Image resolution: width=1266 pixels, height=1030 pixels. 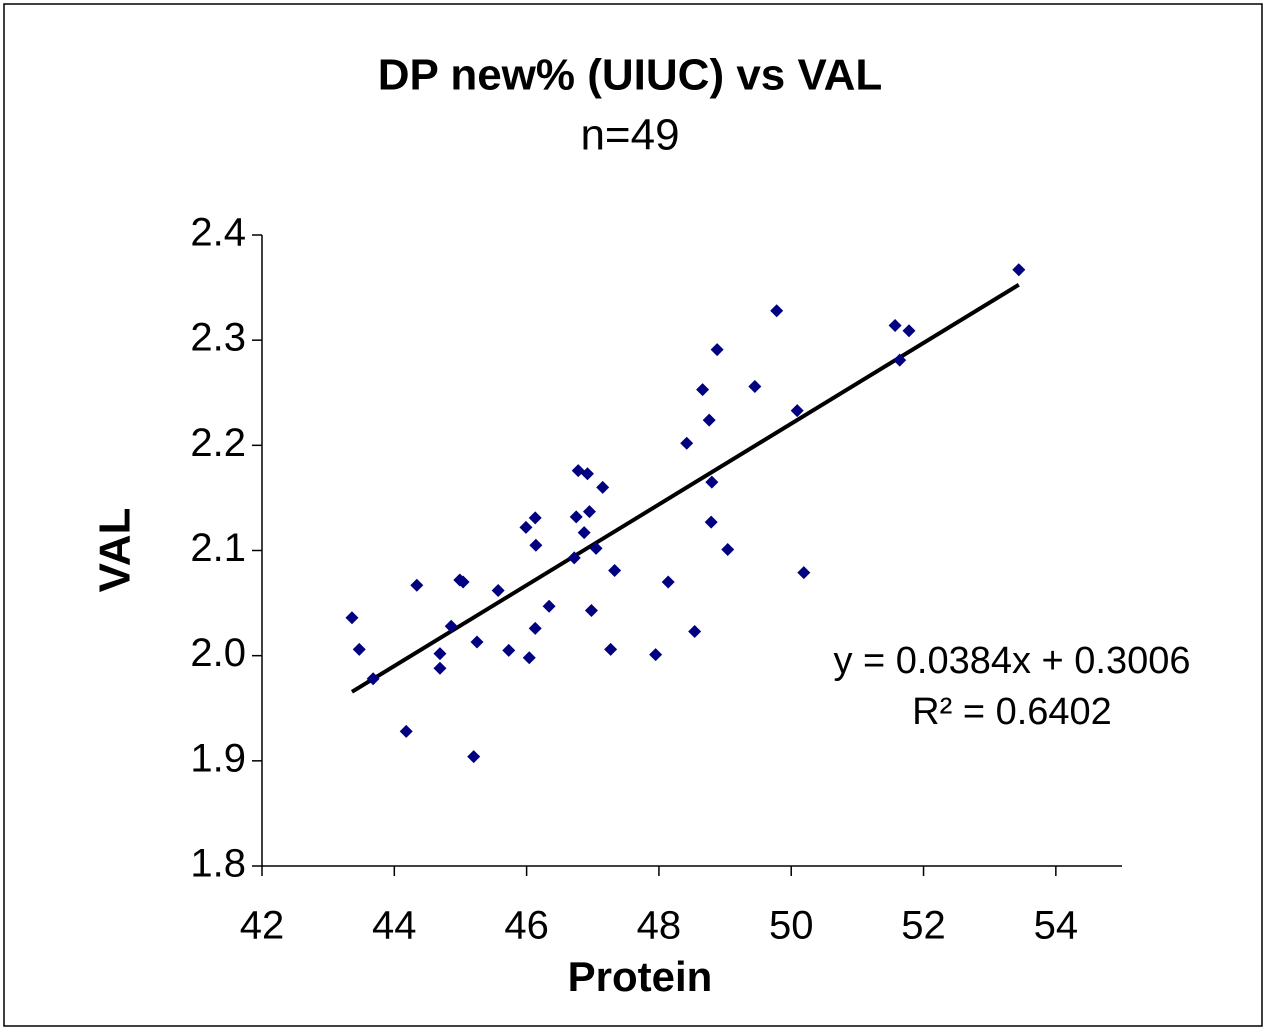 What do you see at coordinates (218, 443) in the screenshot?
I see `y-tick-label: 2.2` at bounding box center [218, 443].